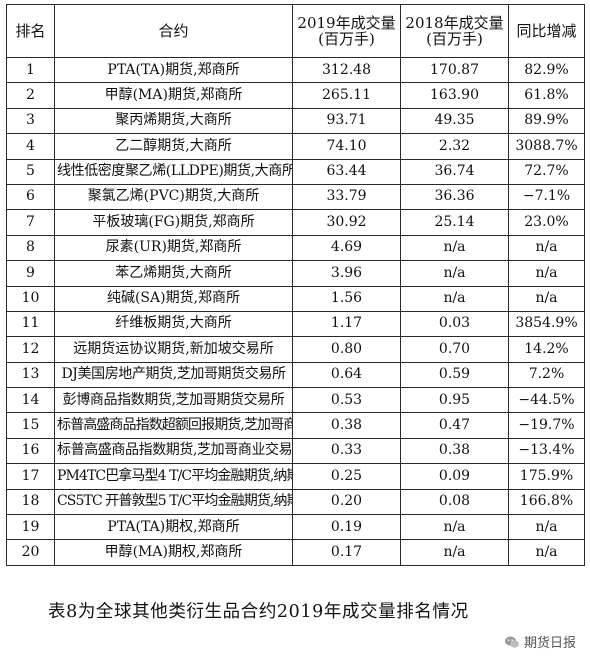  I want to click on contract-cell: 甲醇(MA)期权,郑商所, so click(173, 552).